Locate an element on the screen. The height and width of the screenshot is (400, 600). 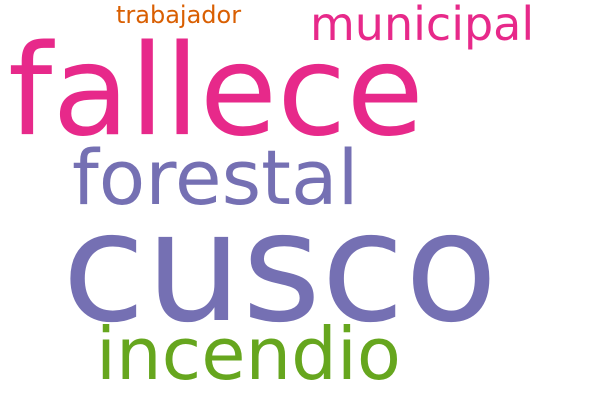
word-trabajador: trabajador is located at coordinates (179, 15).